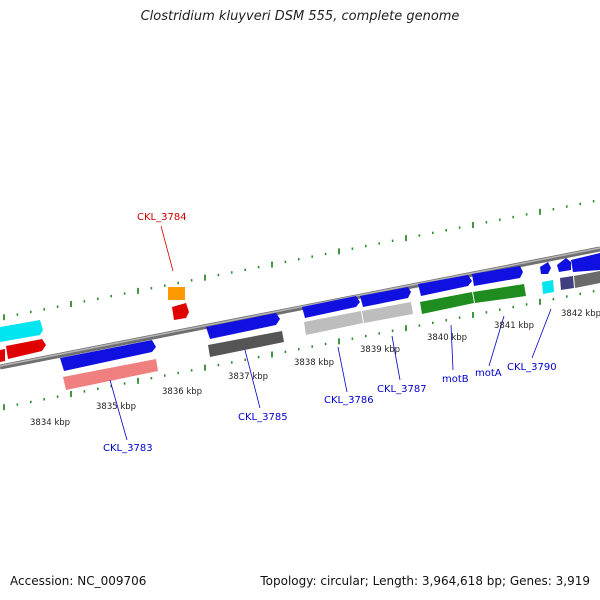 This screenshot has height=600, width=600. What do you see at coordinates (532, 367) in the screenshot?
I see `gene-label-ckl3790: CKL_3790` at bounding box center [532, 367].